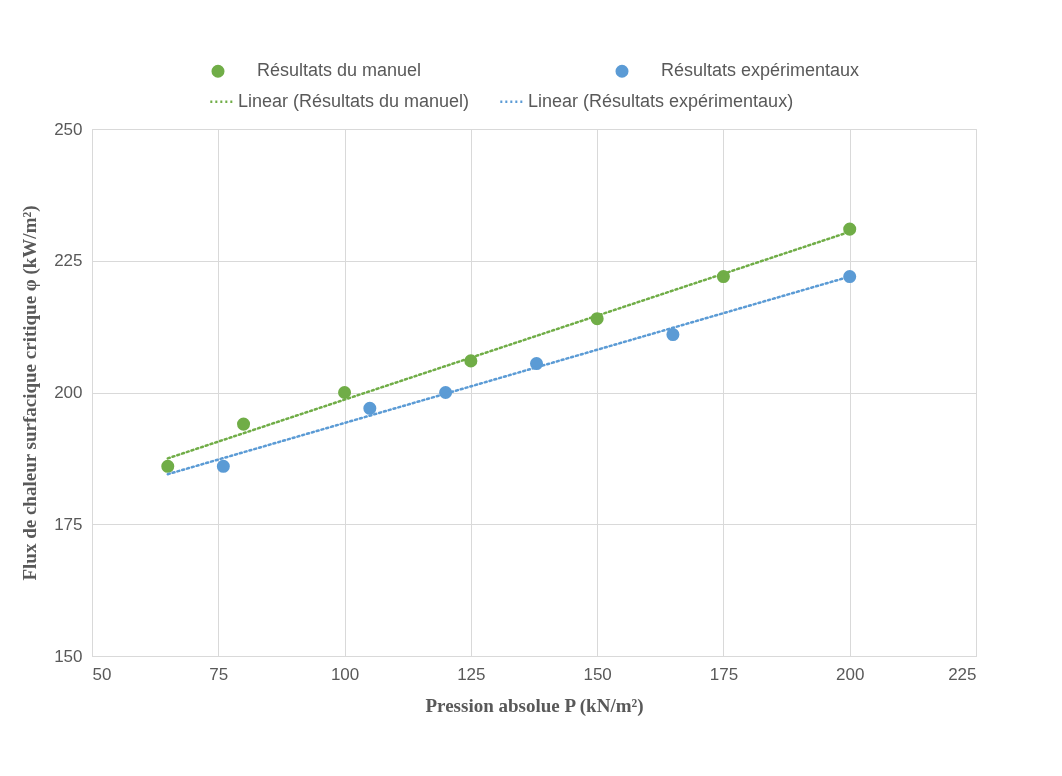 The height and width of the screenshot is (776, 1062). Describe the element at coordinates (471, 674) in the screenshot. I see `x-tick-label: 125` at that location.